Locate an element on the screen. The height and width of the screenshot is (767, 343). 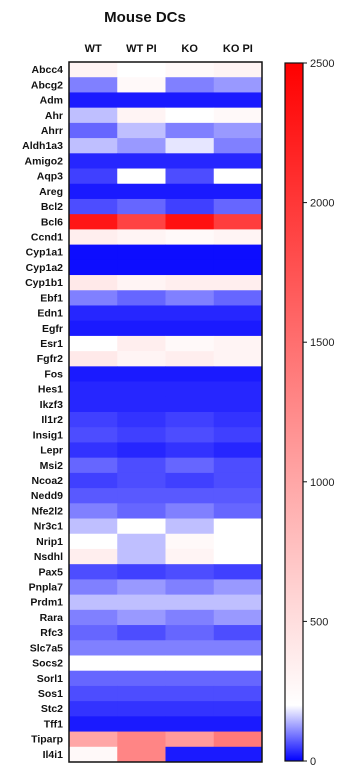
row-label: Il1r2 is located at coordinates (52, 420).